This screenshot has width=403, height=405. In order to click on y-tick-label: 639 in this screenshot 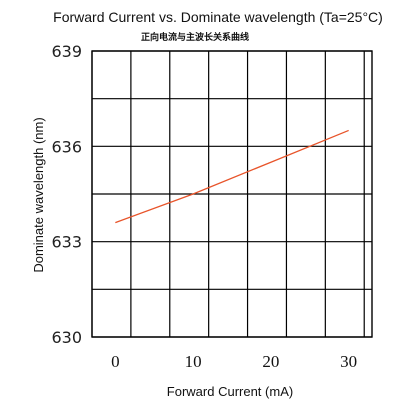, I will do `click(66, 51)`.